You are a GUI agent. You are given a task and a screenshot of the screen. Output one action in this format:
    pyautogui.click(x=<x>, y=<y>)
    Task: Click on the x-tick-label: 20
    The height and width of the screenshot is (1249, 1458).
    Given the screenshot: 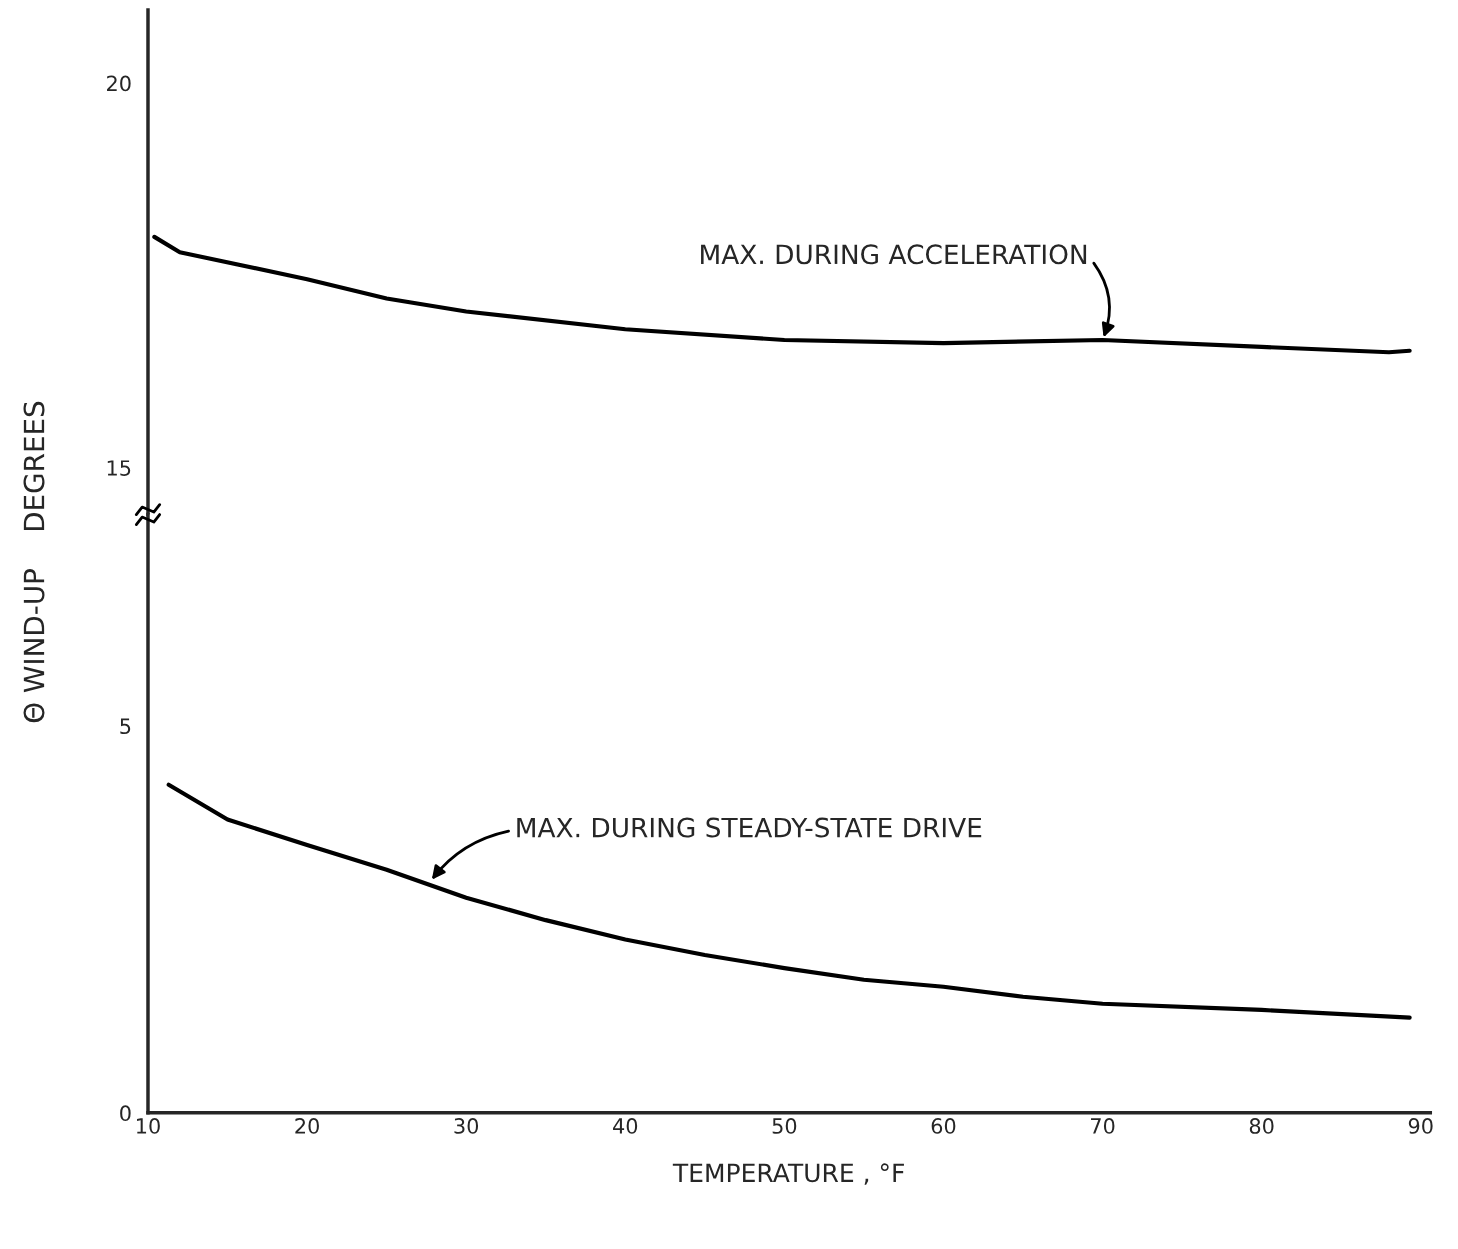 What is the action you would take?
    pyautogui.click(x=307, y=1126)
    